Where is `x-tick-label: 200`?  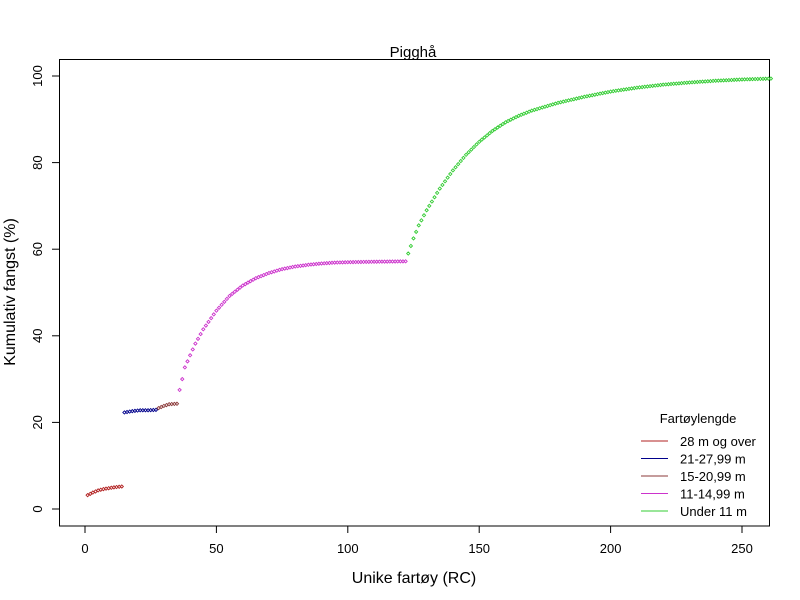 x-tick-label: 200 is located at coordinates (611, 548).